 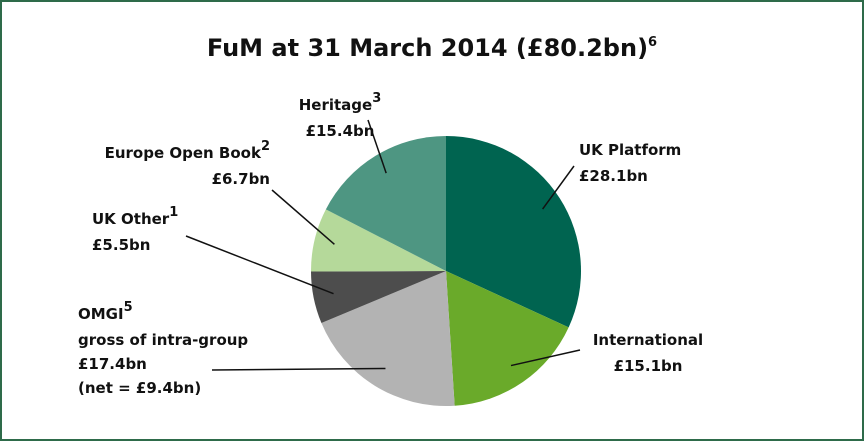 I want to click on value-label: £17.4bn, so click(x=112, y=364).